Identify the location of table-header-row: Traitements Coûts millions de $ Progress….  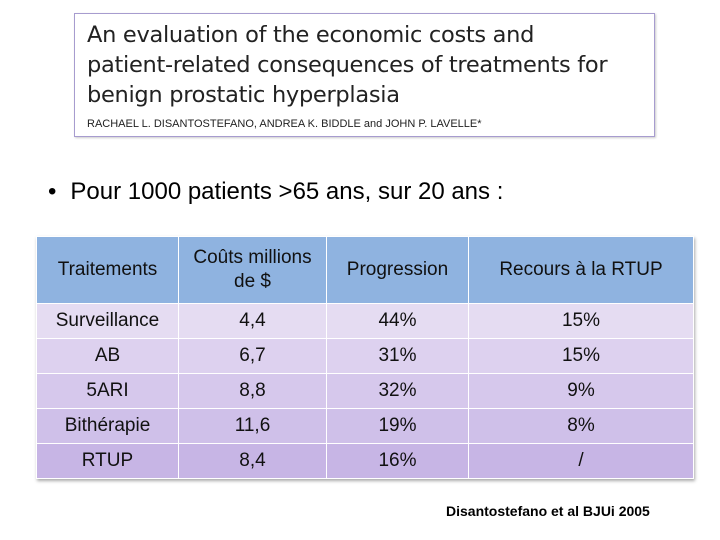
(365, 270).